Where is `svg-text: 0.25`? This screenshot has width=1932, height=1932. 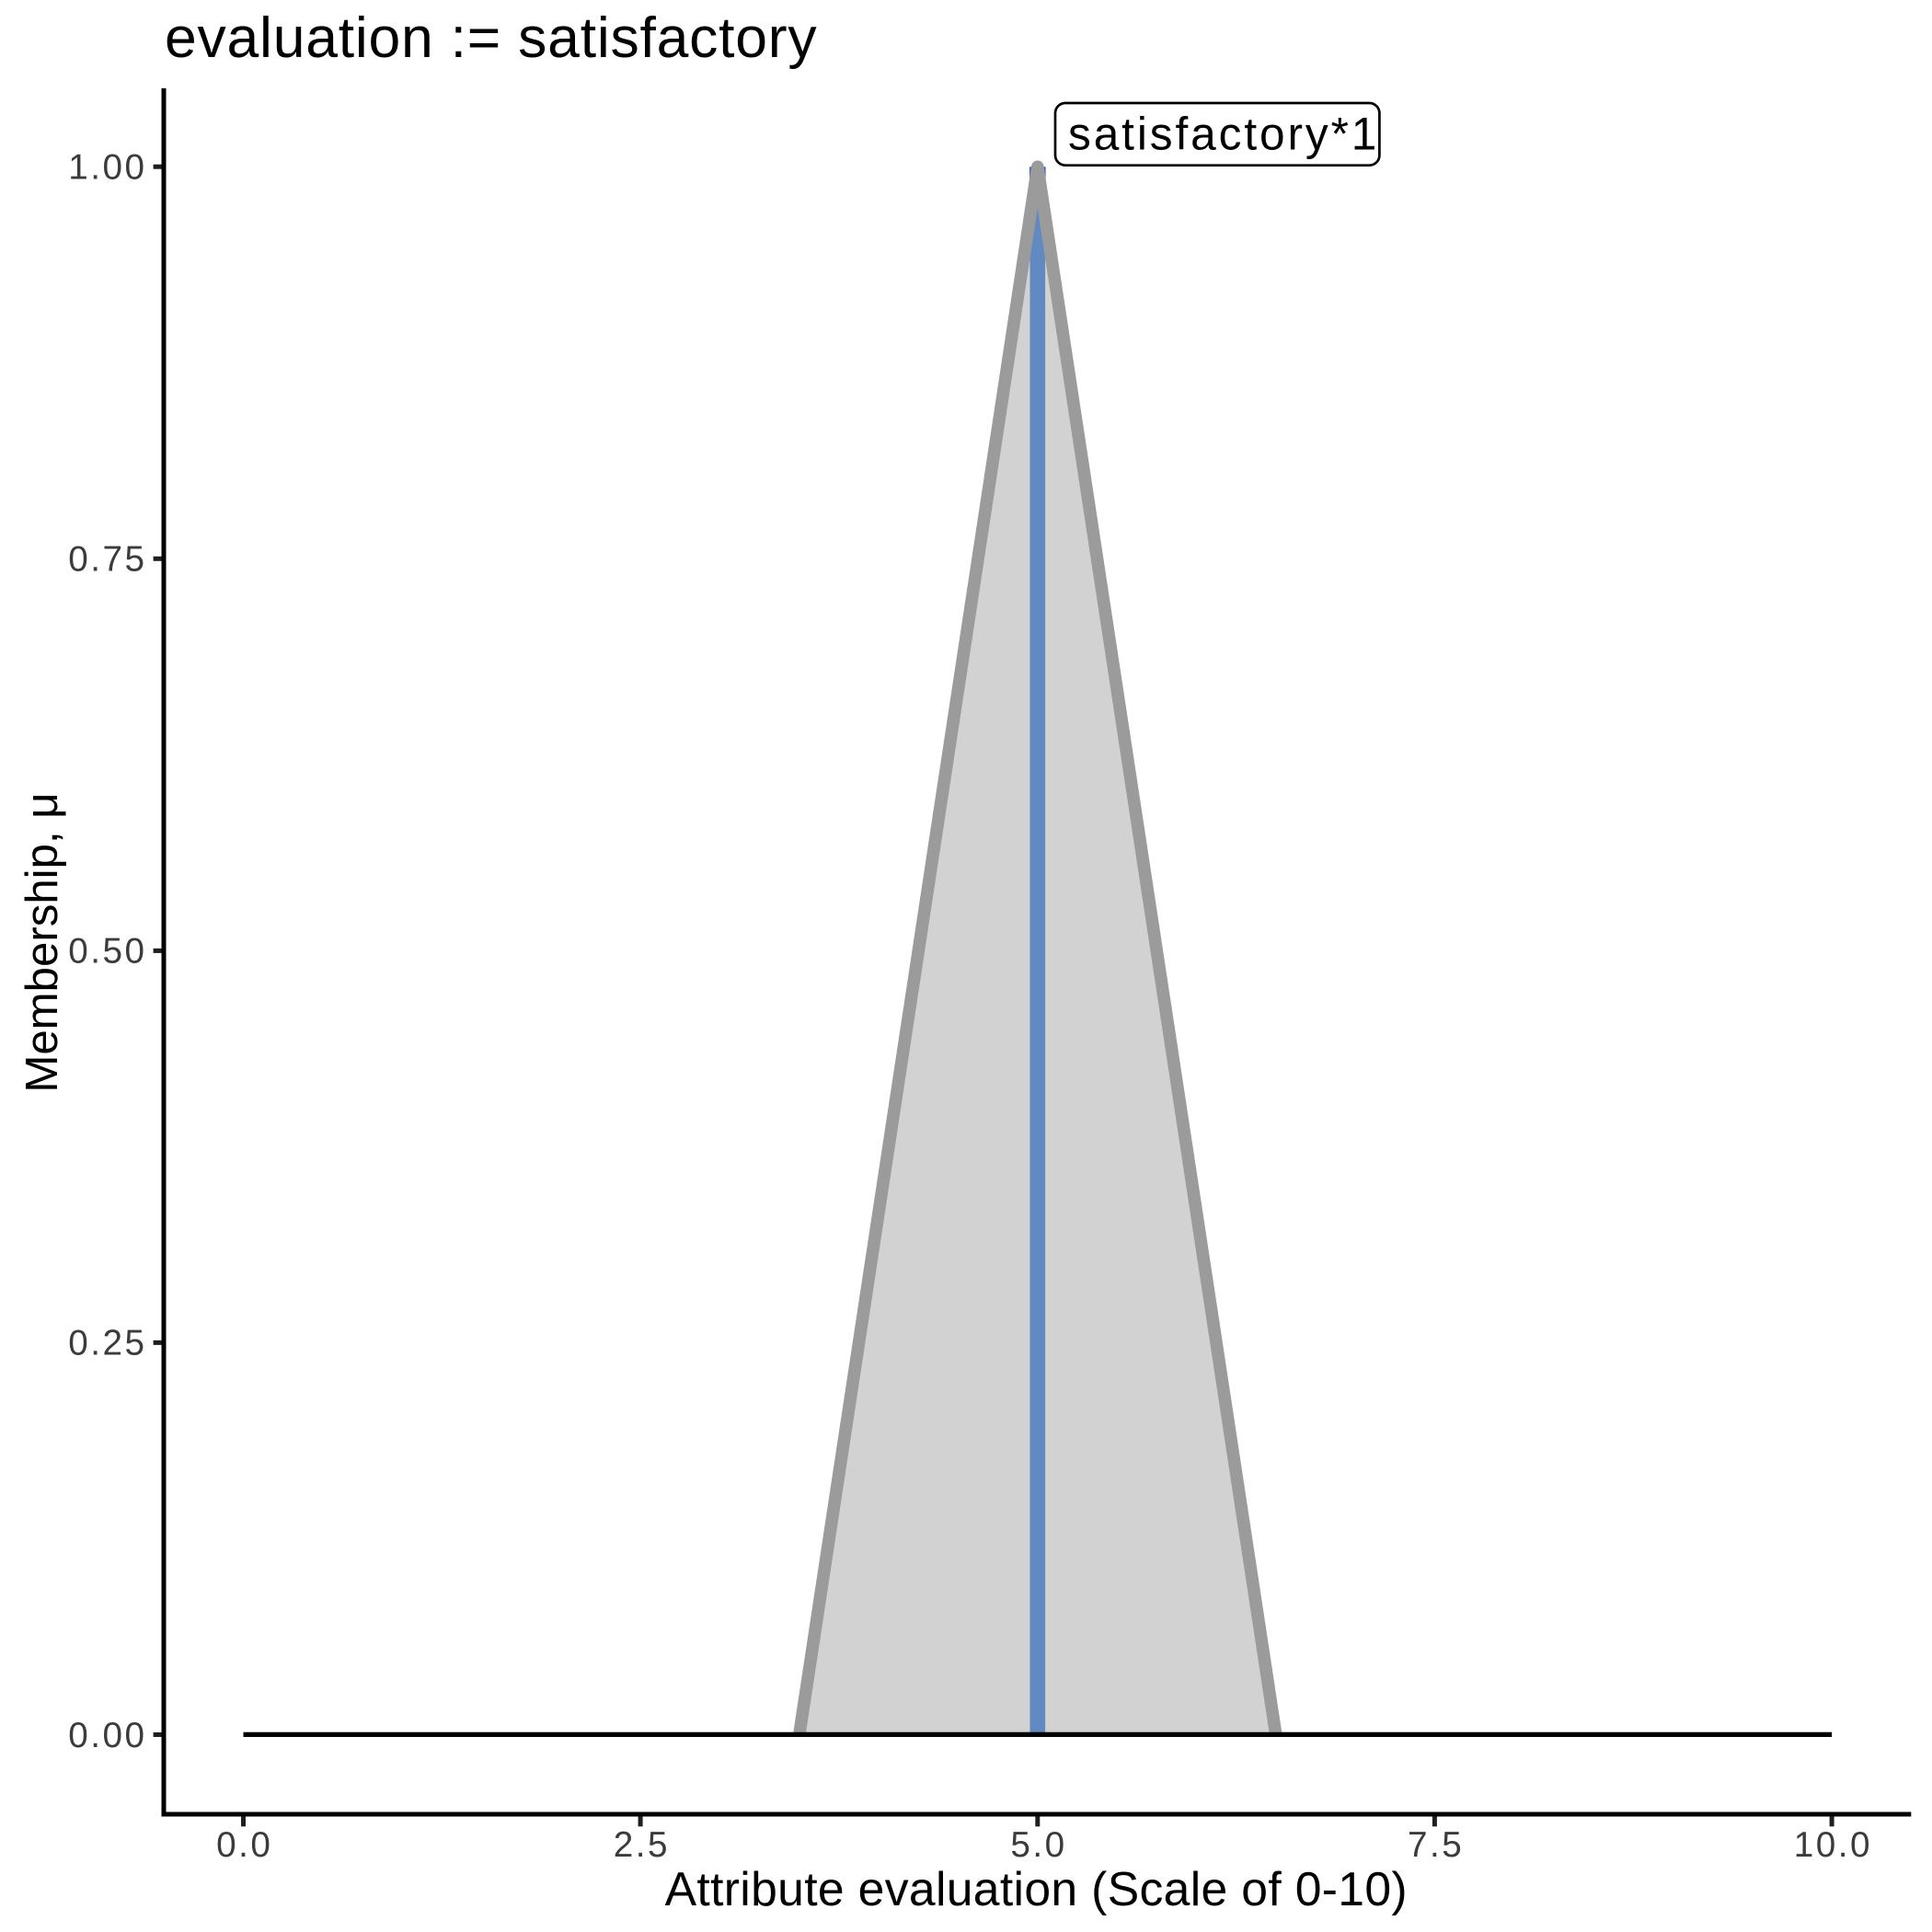
svg-text: 0.25 is located at coordinates (107, 1343).